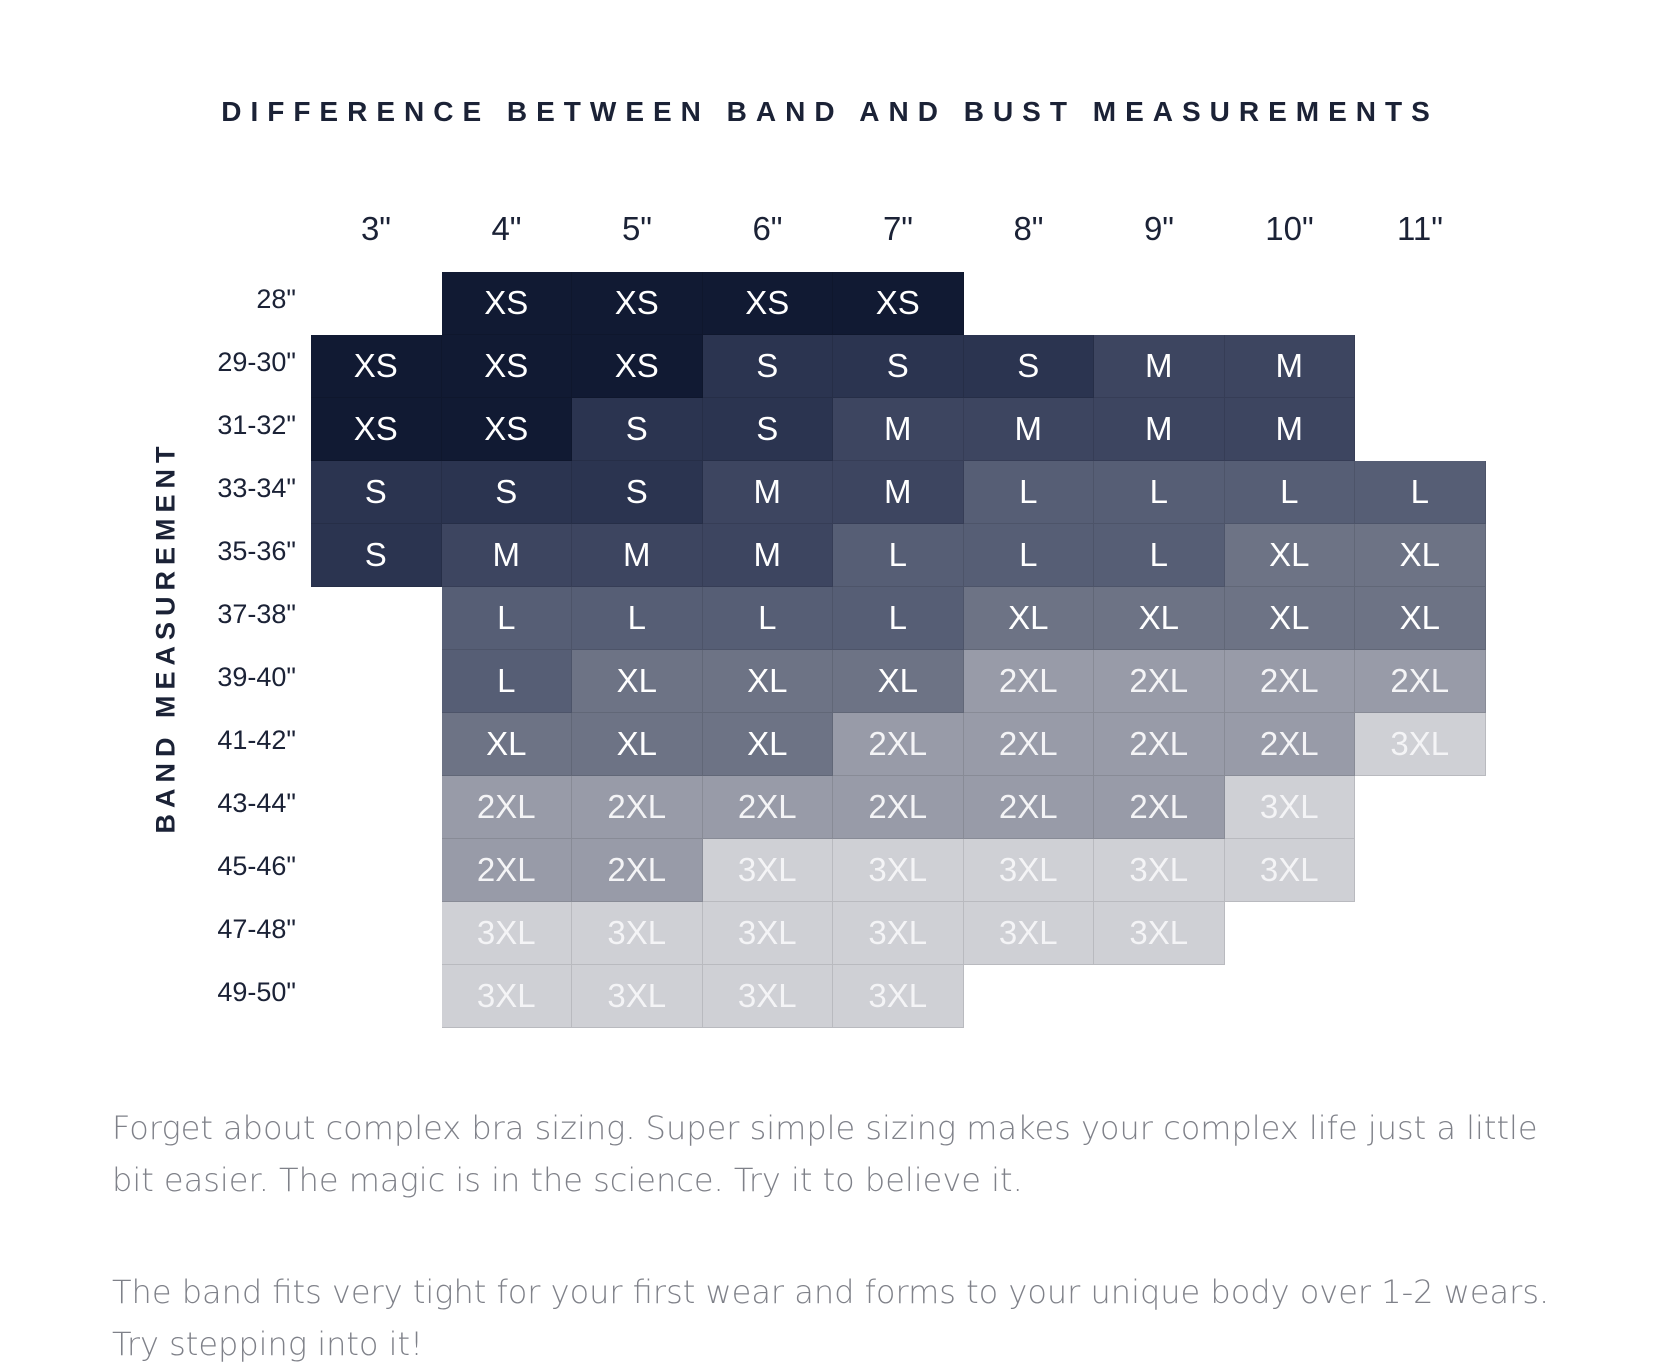 The height and width of the screenshot is (1370, 1660). Describe the element at coordinates (256, 740) in the screenshot. I see `row-label: 41-42"` at that location.